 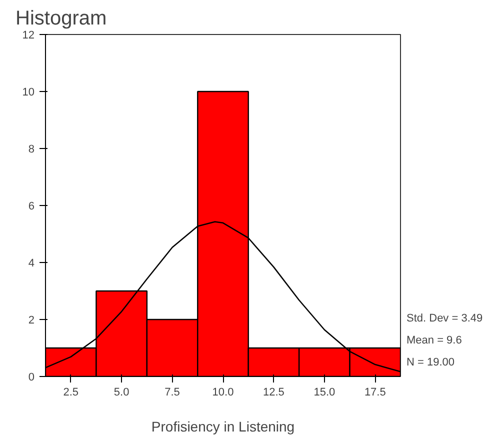 What do you see at coordinates (325, 392) in the screenshot?
I see `x-tick-label: 15.0` at bounding box center [325, 392].